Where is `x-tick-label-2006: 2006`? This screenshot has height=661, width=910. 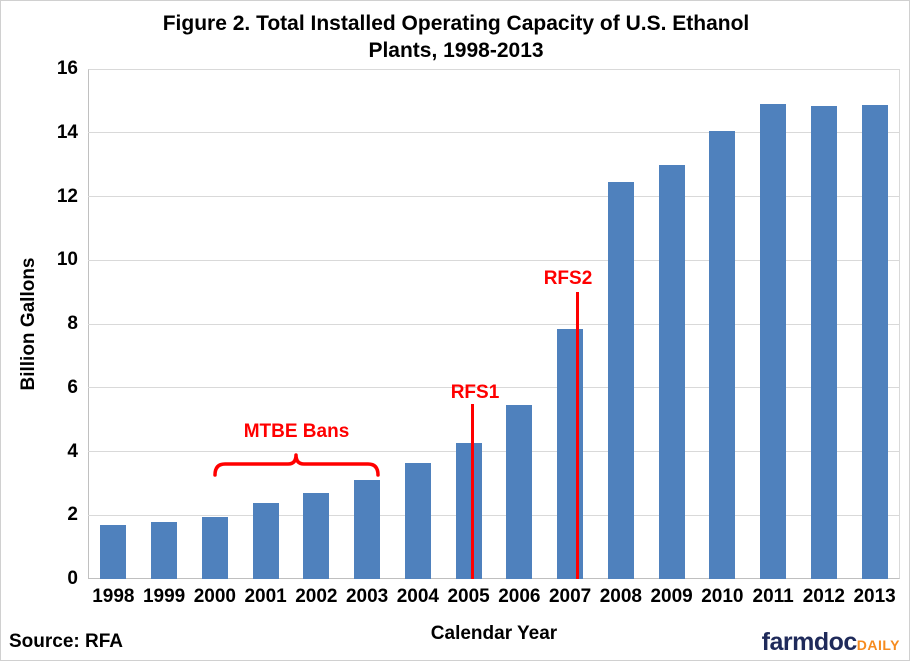 x-tick-label-2006: 2006 is located at coordinates (519, 596).